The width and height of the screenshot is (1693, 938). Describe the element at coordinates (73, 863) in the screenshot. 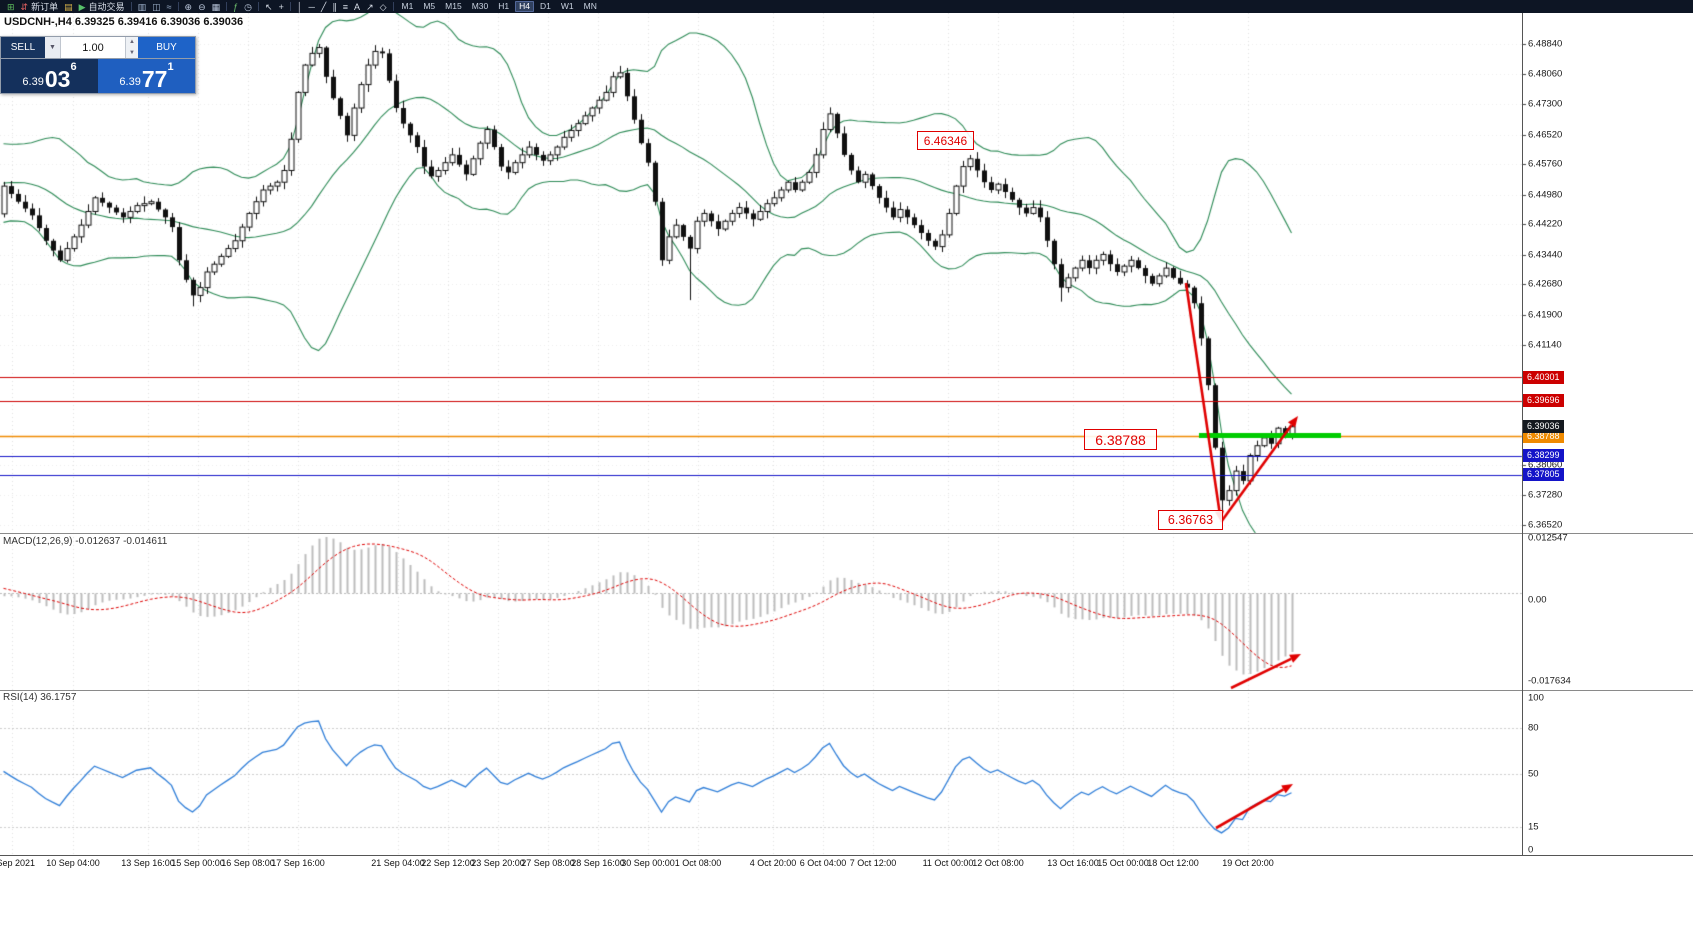

I see `time-axis-label: 10 Sep 04:00` at that location.